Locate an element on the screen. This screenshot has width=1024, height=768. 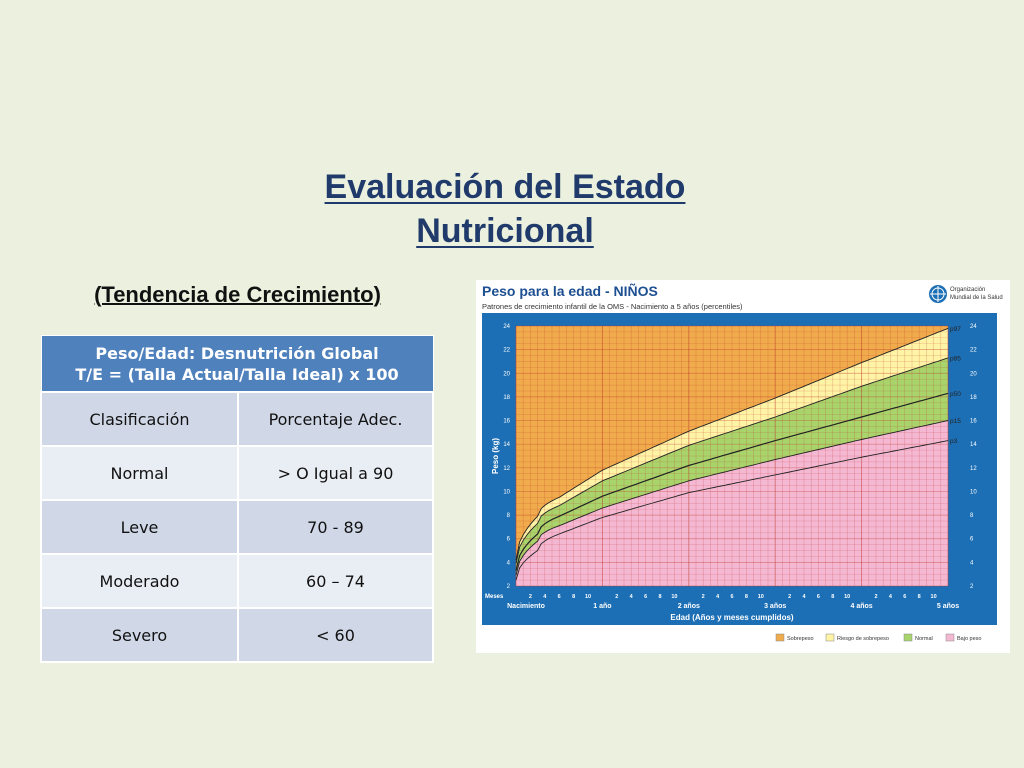
org-name-line-1: Organización is located at coordinates (967, 290).